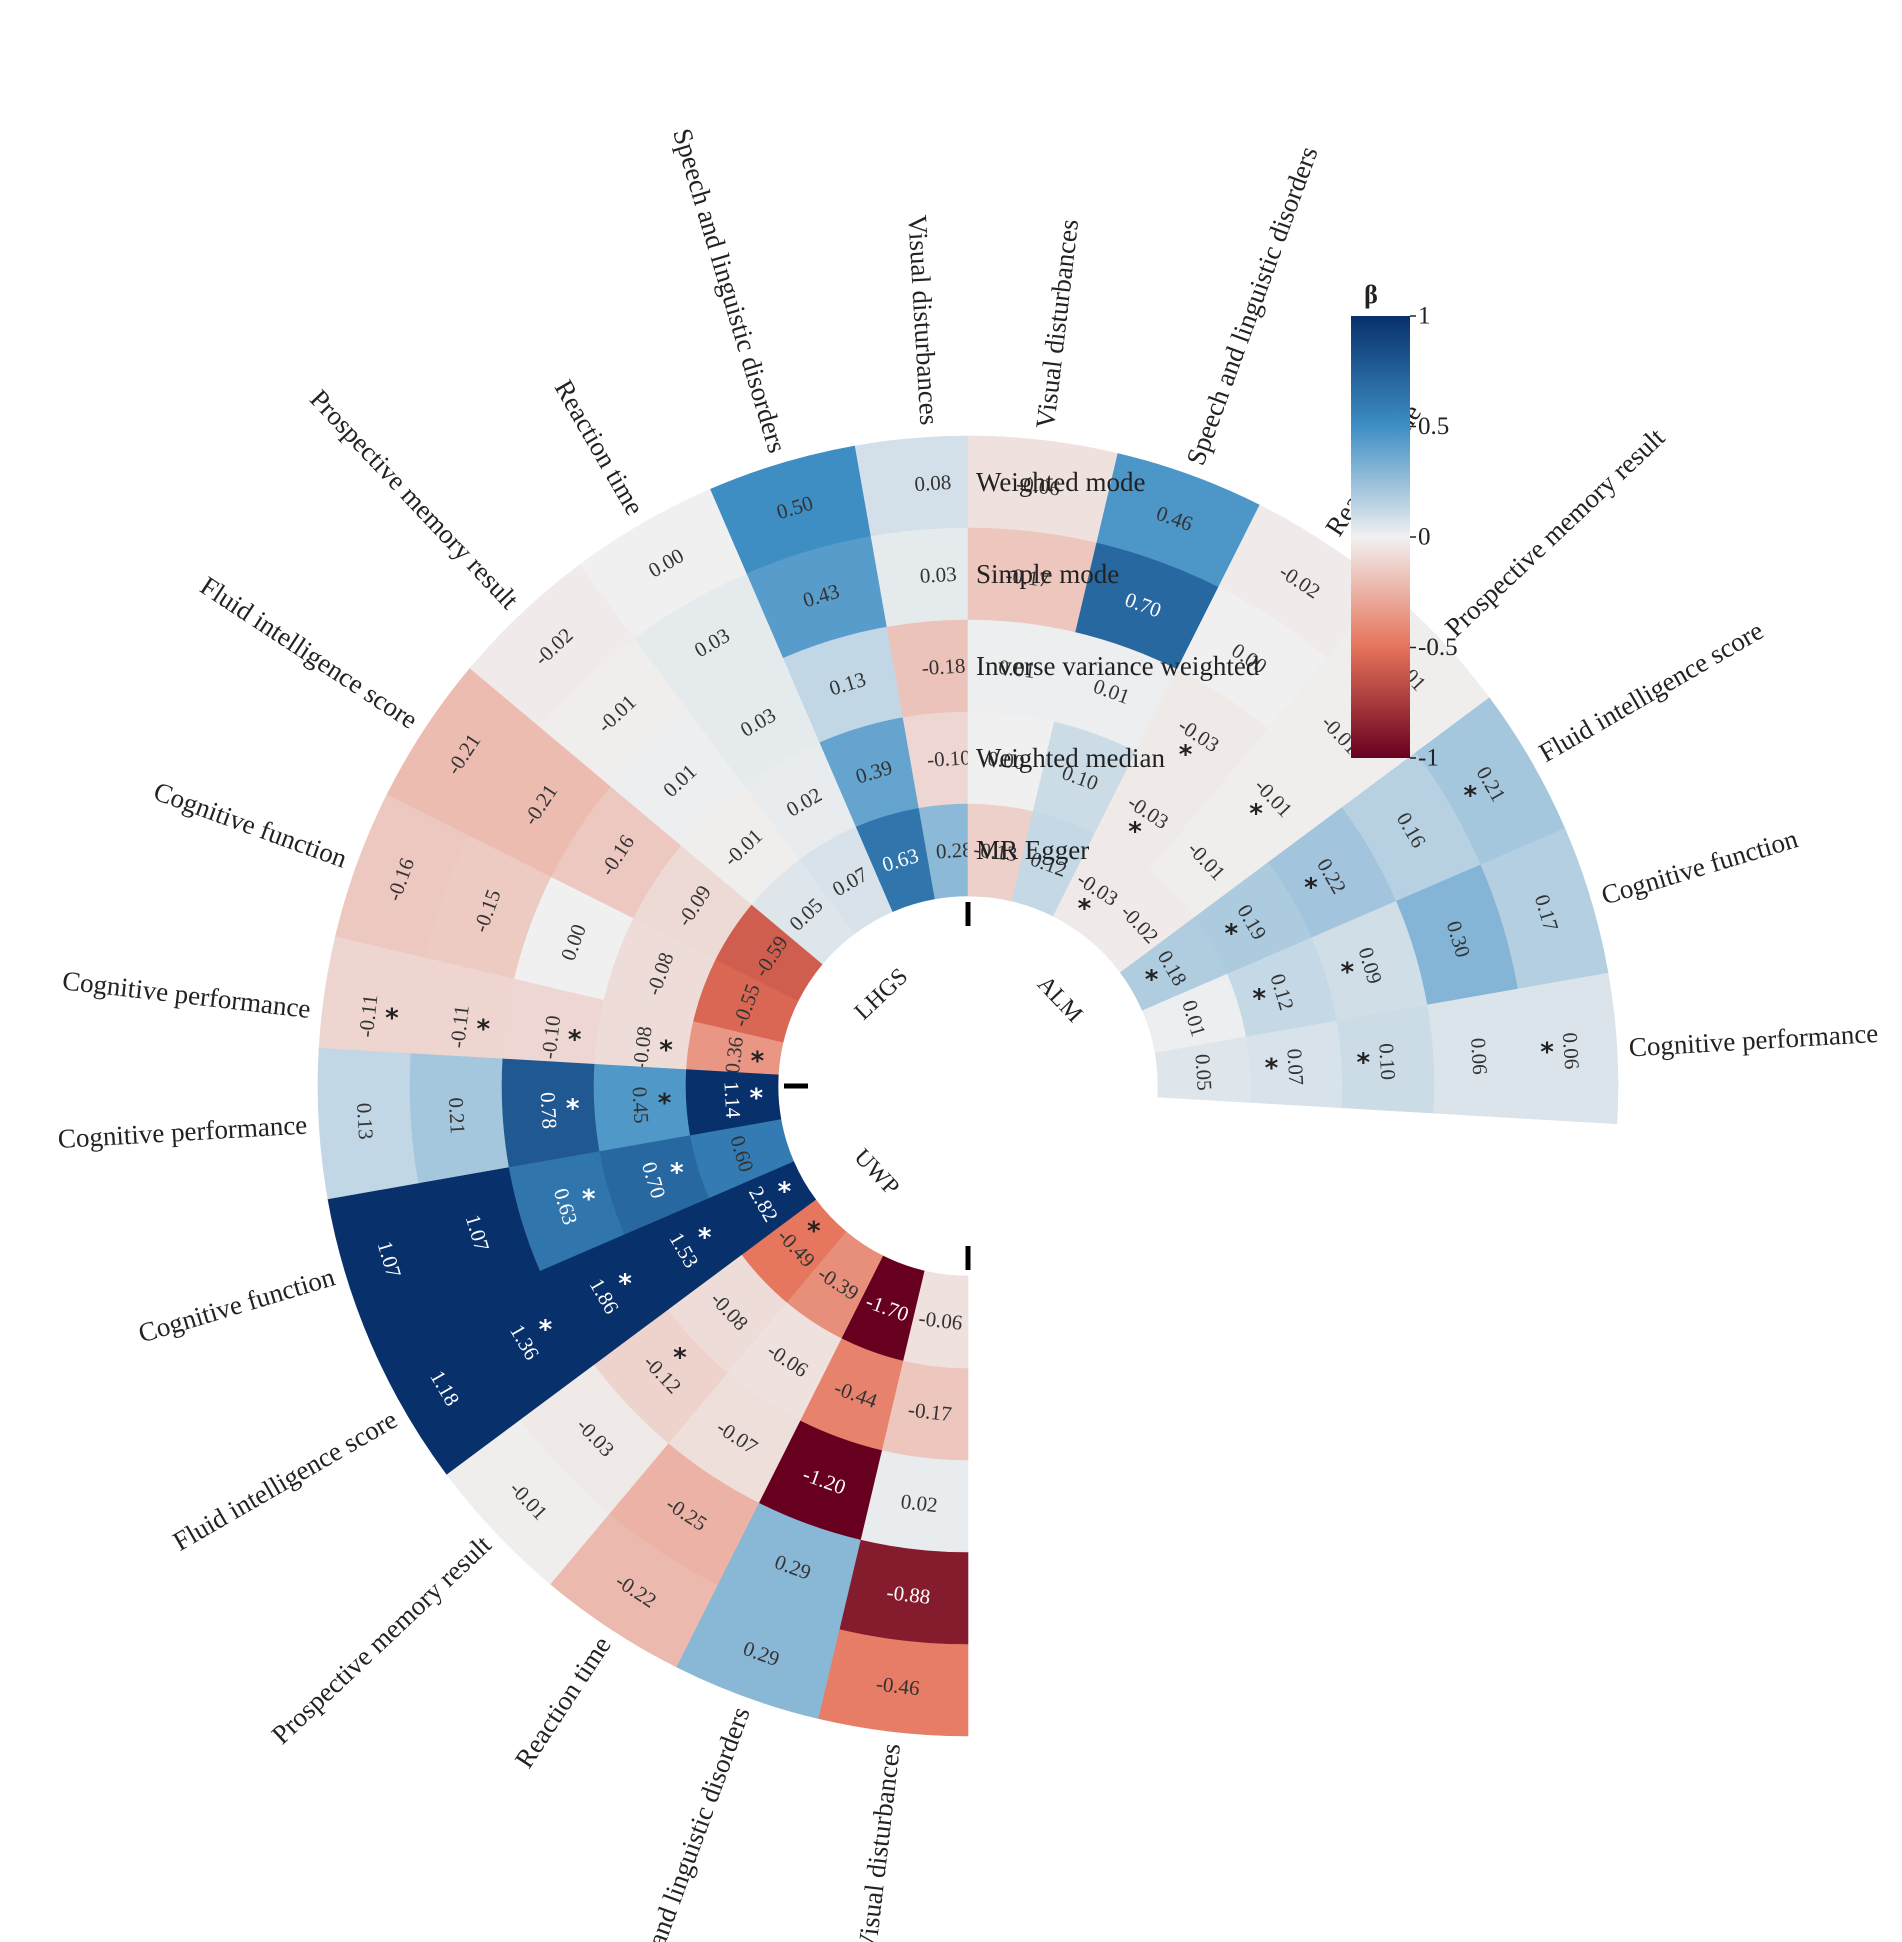 Image resolution: width=1902 pixels, height=1942 pixels. I want to click on cell-value-label: 0.28, so click(954, 850).